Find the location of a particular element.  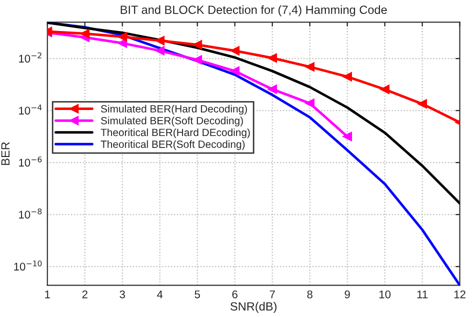

x-tick-label: 1 is located at coordinates (47, 294).